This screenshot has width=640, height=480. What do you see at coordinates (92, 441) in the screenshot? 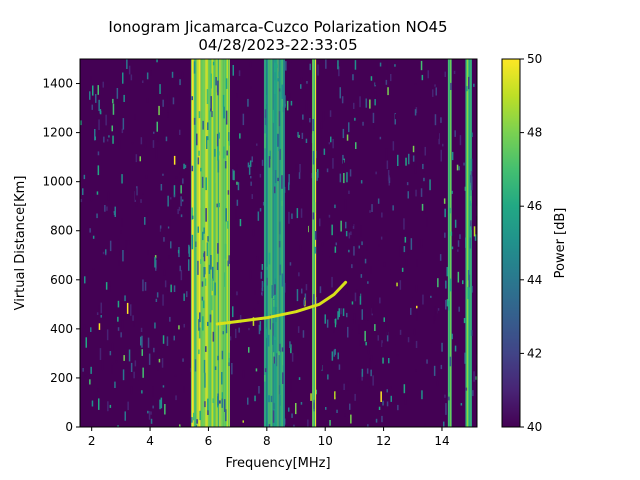
I see `x-tick-label: 2` at bounding box center [92, 441].